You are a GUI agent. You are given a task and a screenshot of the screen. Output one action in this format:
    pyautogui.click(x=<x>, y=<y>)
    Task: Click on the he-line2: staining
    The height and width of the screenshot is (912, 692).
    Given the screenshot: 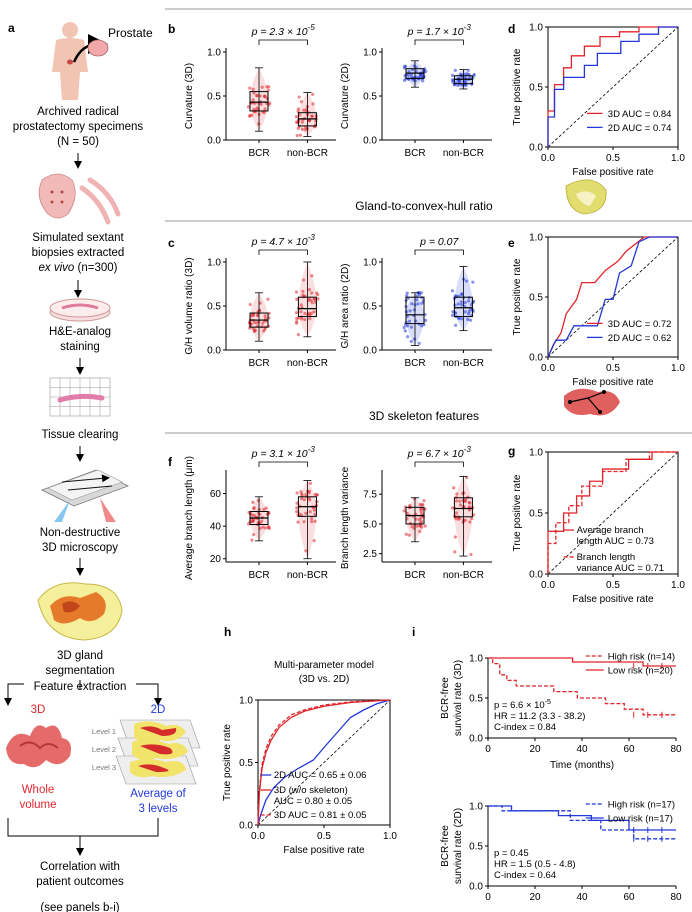 What is the action you would take?
    pyautogui.click(x=80, y=347)
    